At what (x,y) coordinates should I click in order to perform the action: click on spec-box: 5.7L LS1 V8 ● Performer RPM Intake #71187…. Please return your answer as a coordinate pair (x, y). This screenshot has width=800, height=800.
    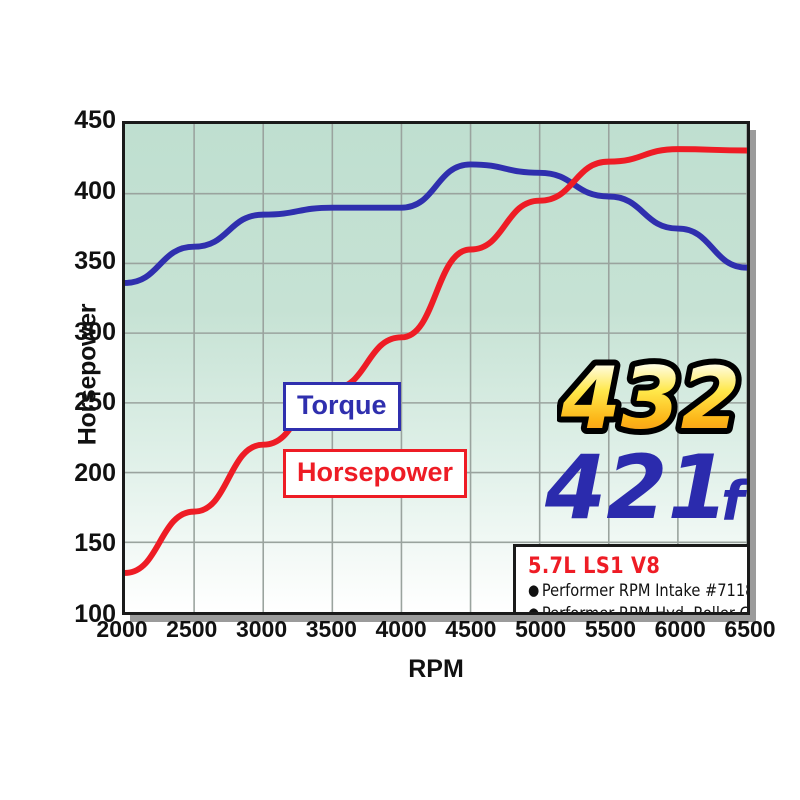
    Looking at the image, I should click on (631, 579).